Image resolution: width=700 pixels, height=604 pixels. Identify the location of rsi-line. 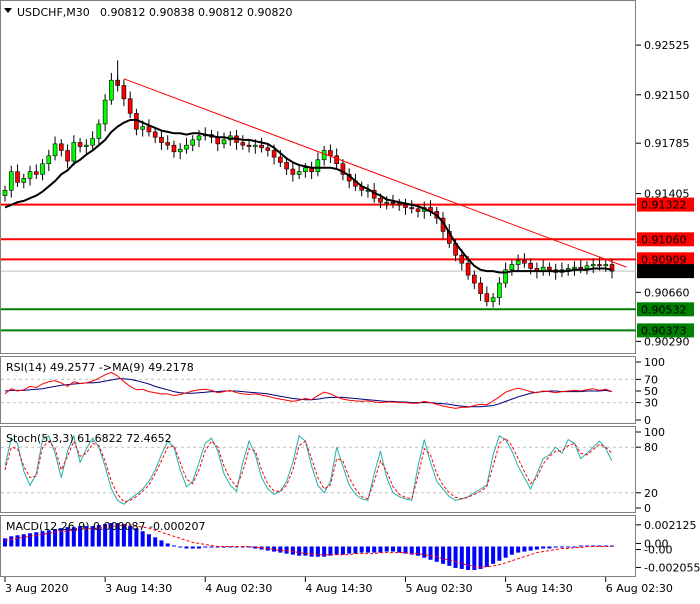
(308, 390).